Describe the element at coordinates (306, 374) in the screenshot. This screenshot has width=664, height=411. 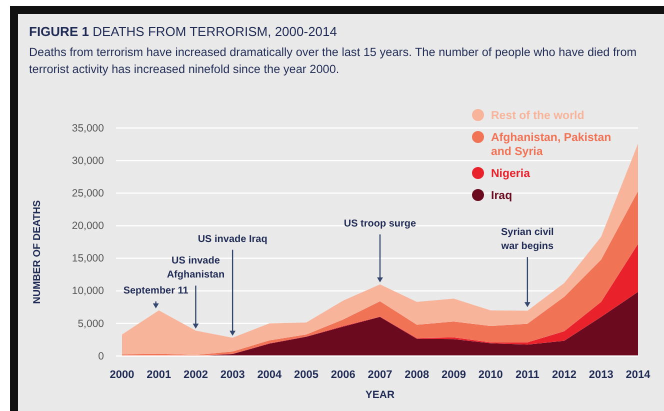
I see `x-tick-label: 2005` at that location.